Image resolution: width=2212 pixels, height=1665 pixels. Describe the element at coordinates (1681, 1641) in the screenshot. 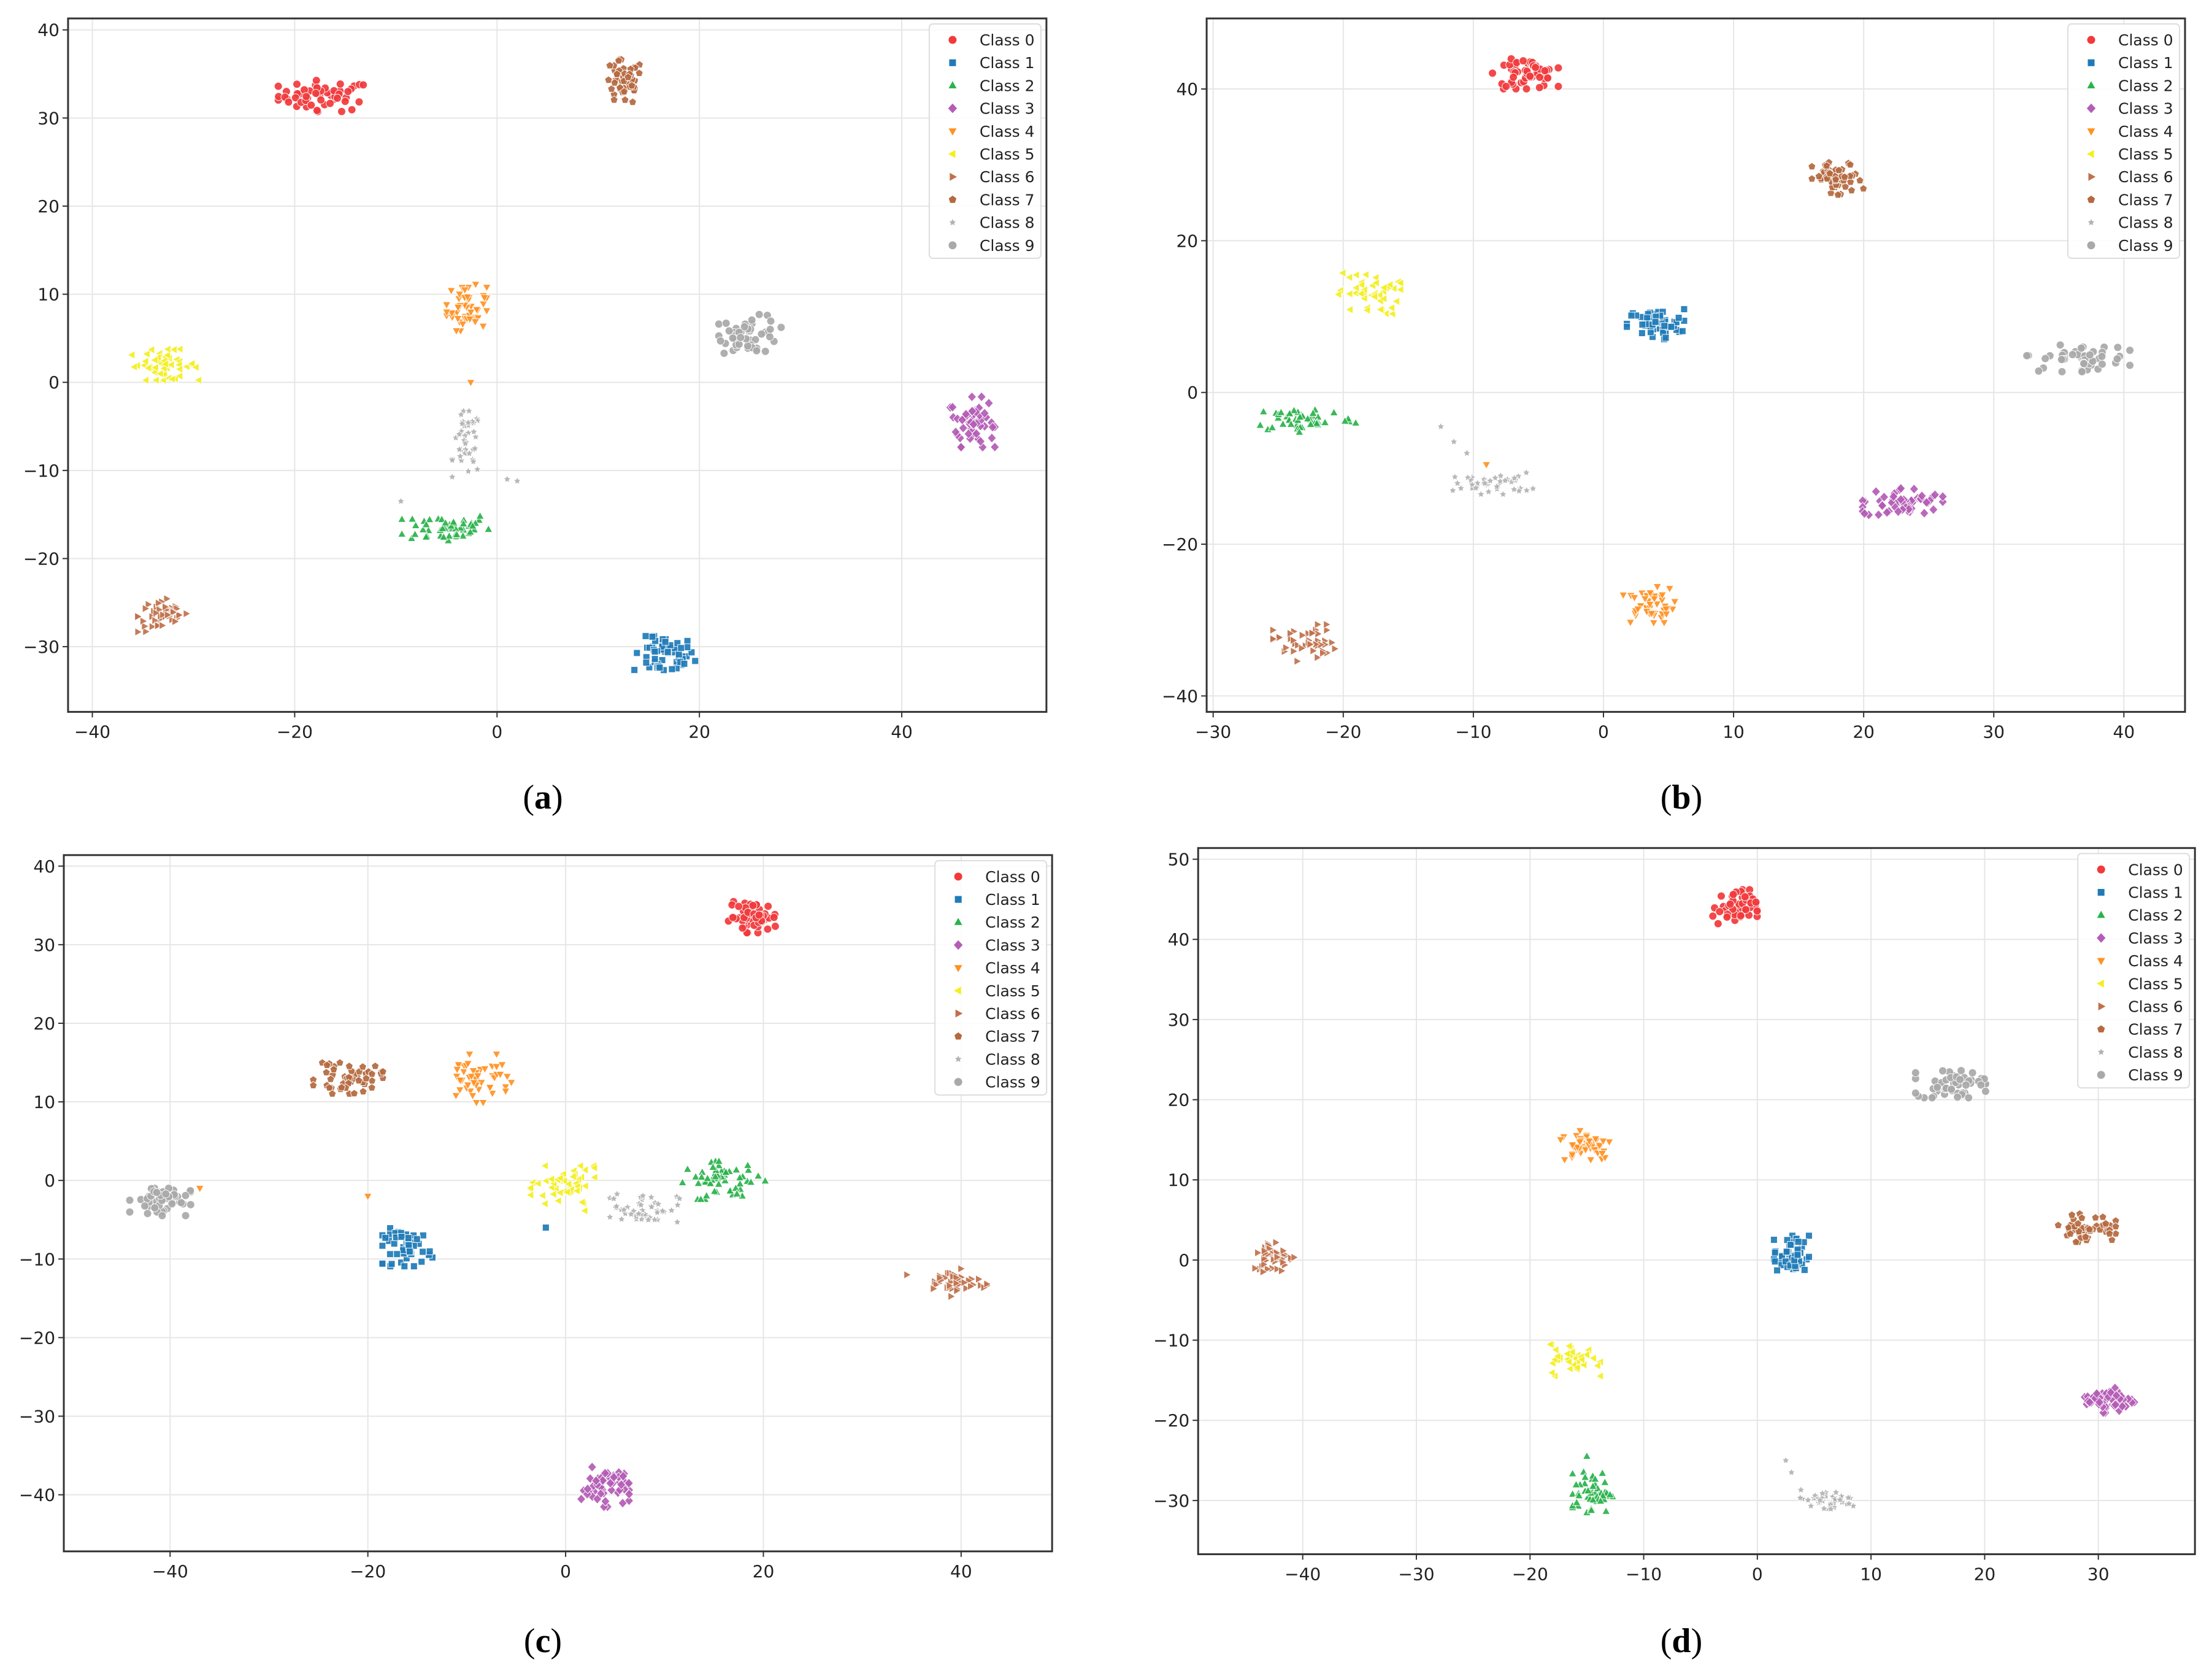

I see `caption-d-text: d` at that location.